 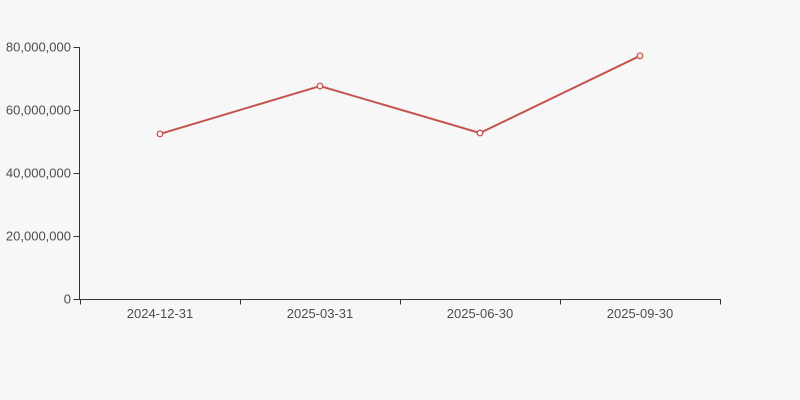 I want to click on y-axis-tick-label: 20,000,000, so click(x=38, y=236).